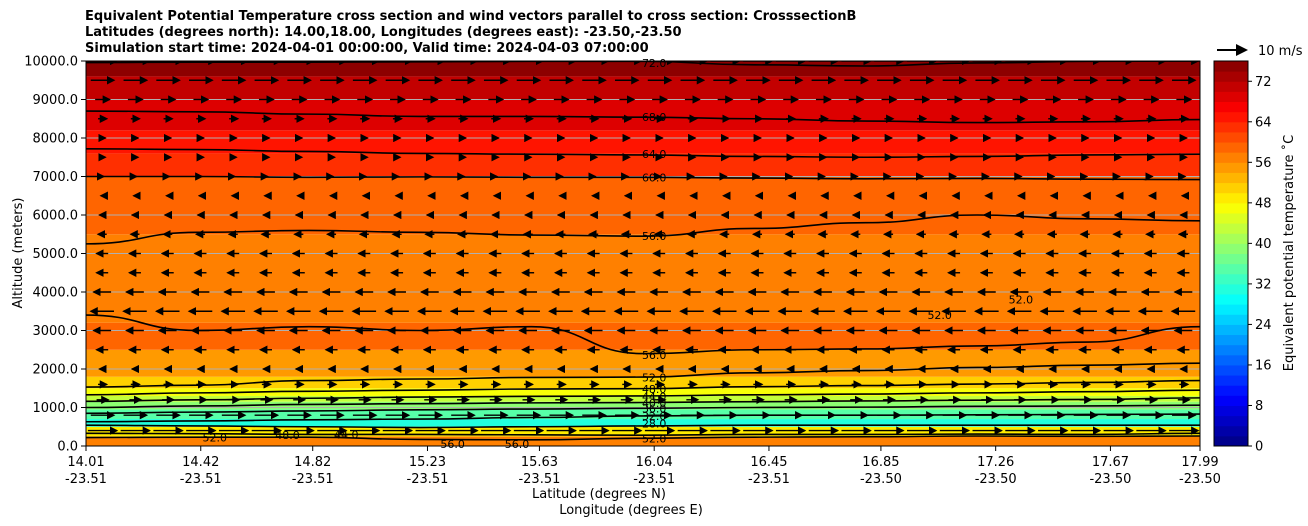 The height and width of the screenshot is (526, 1308). Describe the element at coordinates (56, 100) in the screenshot. I see `y-tick-label: 9000.0` at that location.